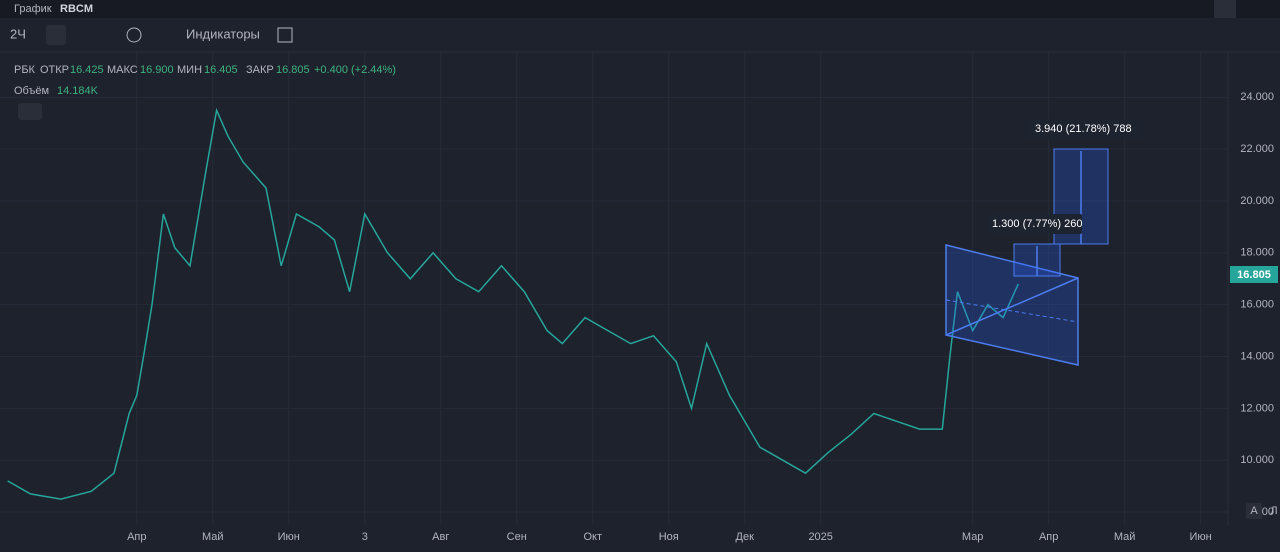 The image size is (1280, 552). I want to click on log-label: Л, so click(1273, 511).